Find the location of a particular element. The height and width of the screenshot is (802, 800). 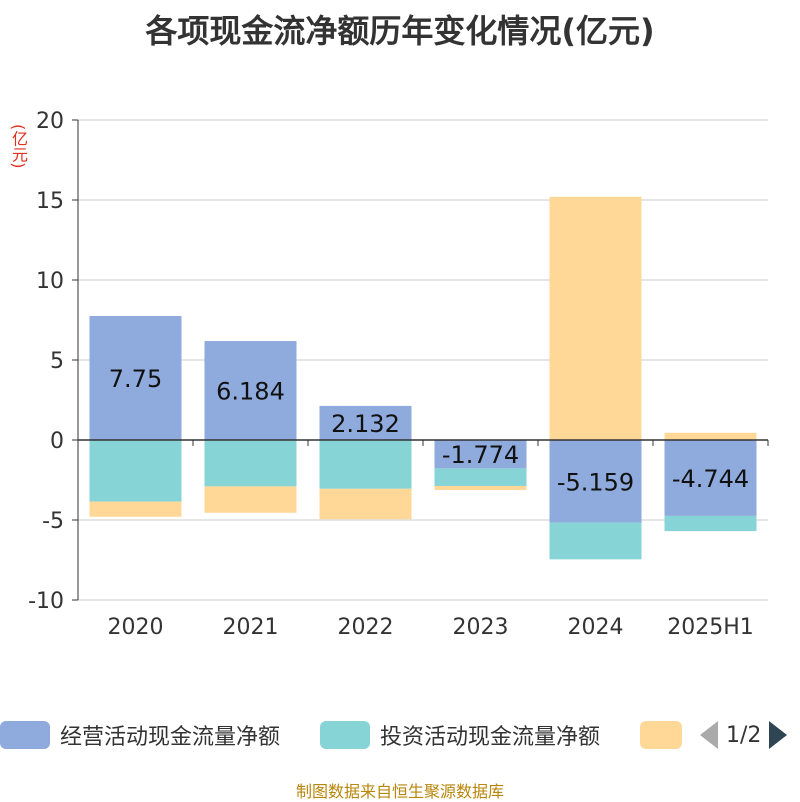

data-source-note: 制图数据来自恒生聚源数据库 is located at coordinates (399, 791).